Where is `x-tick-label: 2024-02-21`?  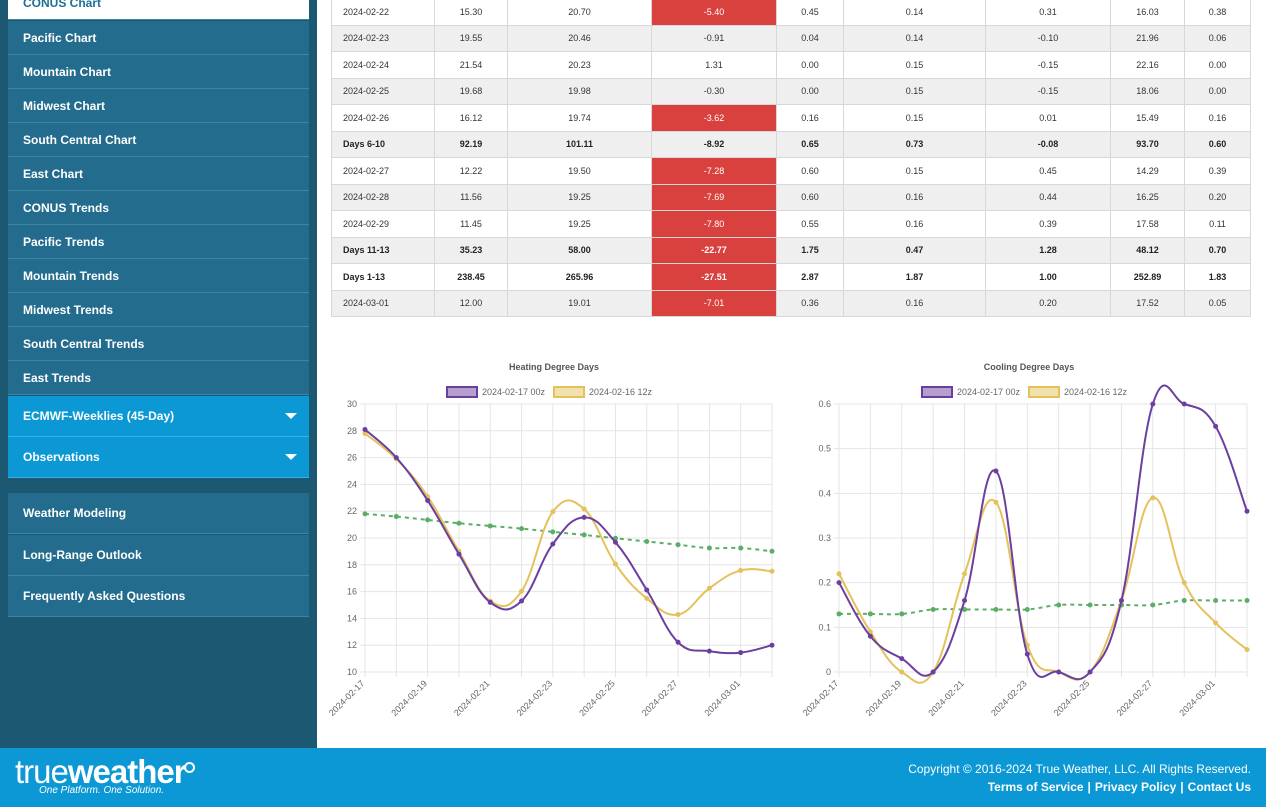 x-tick-label: 2024-02-21 is located at coordinates (472, 698).